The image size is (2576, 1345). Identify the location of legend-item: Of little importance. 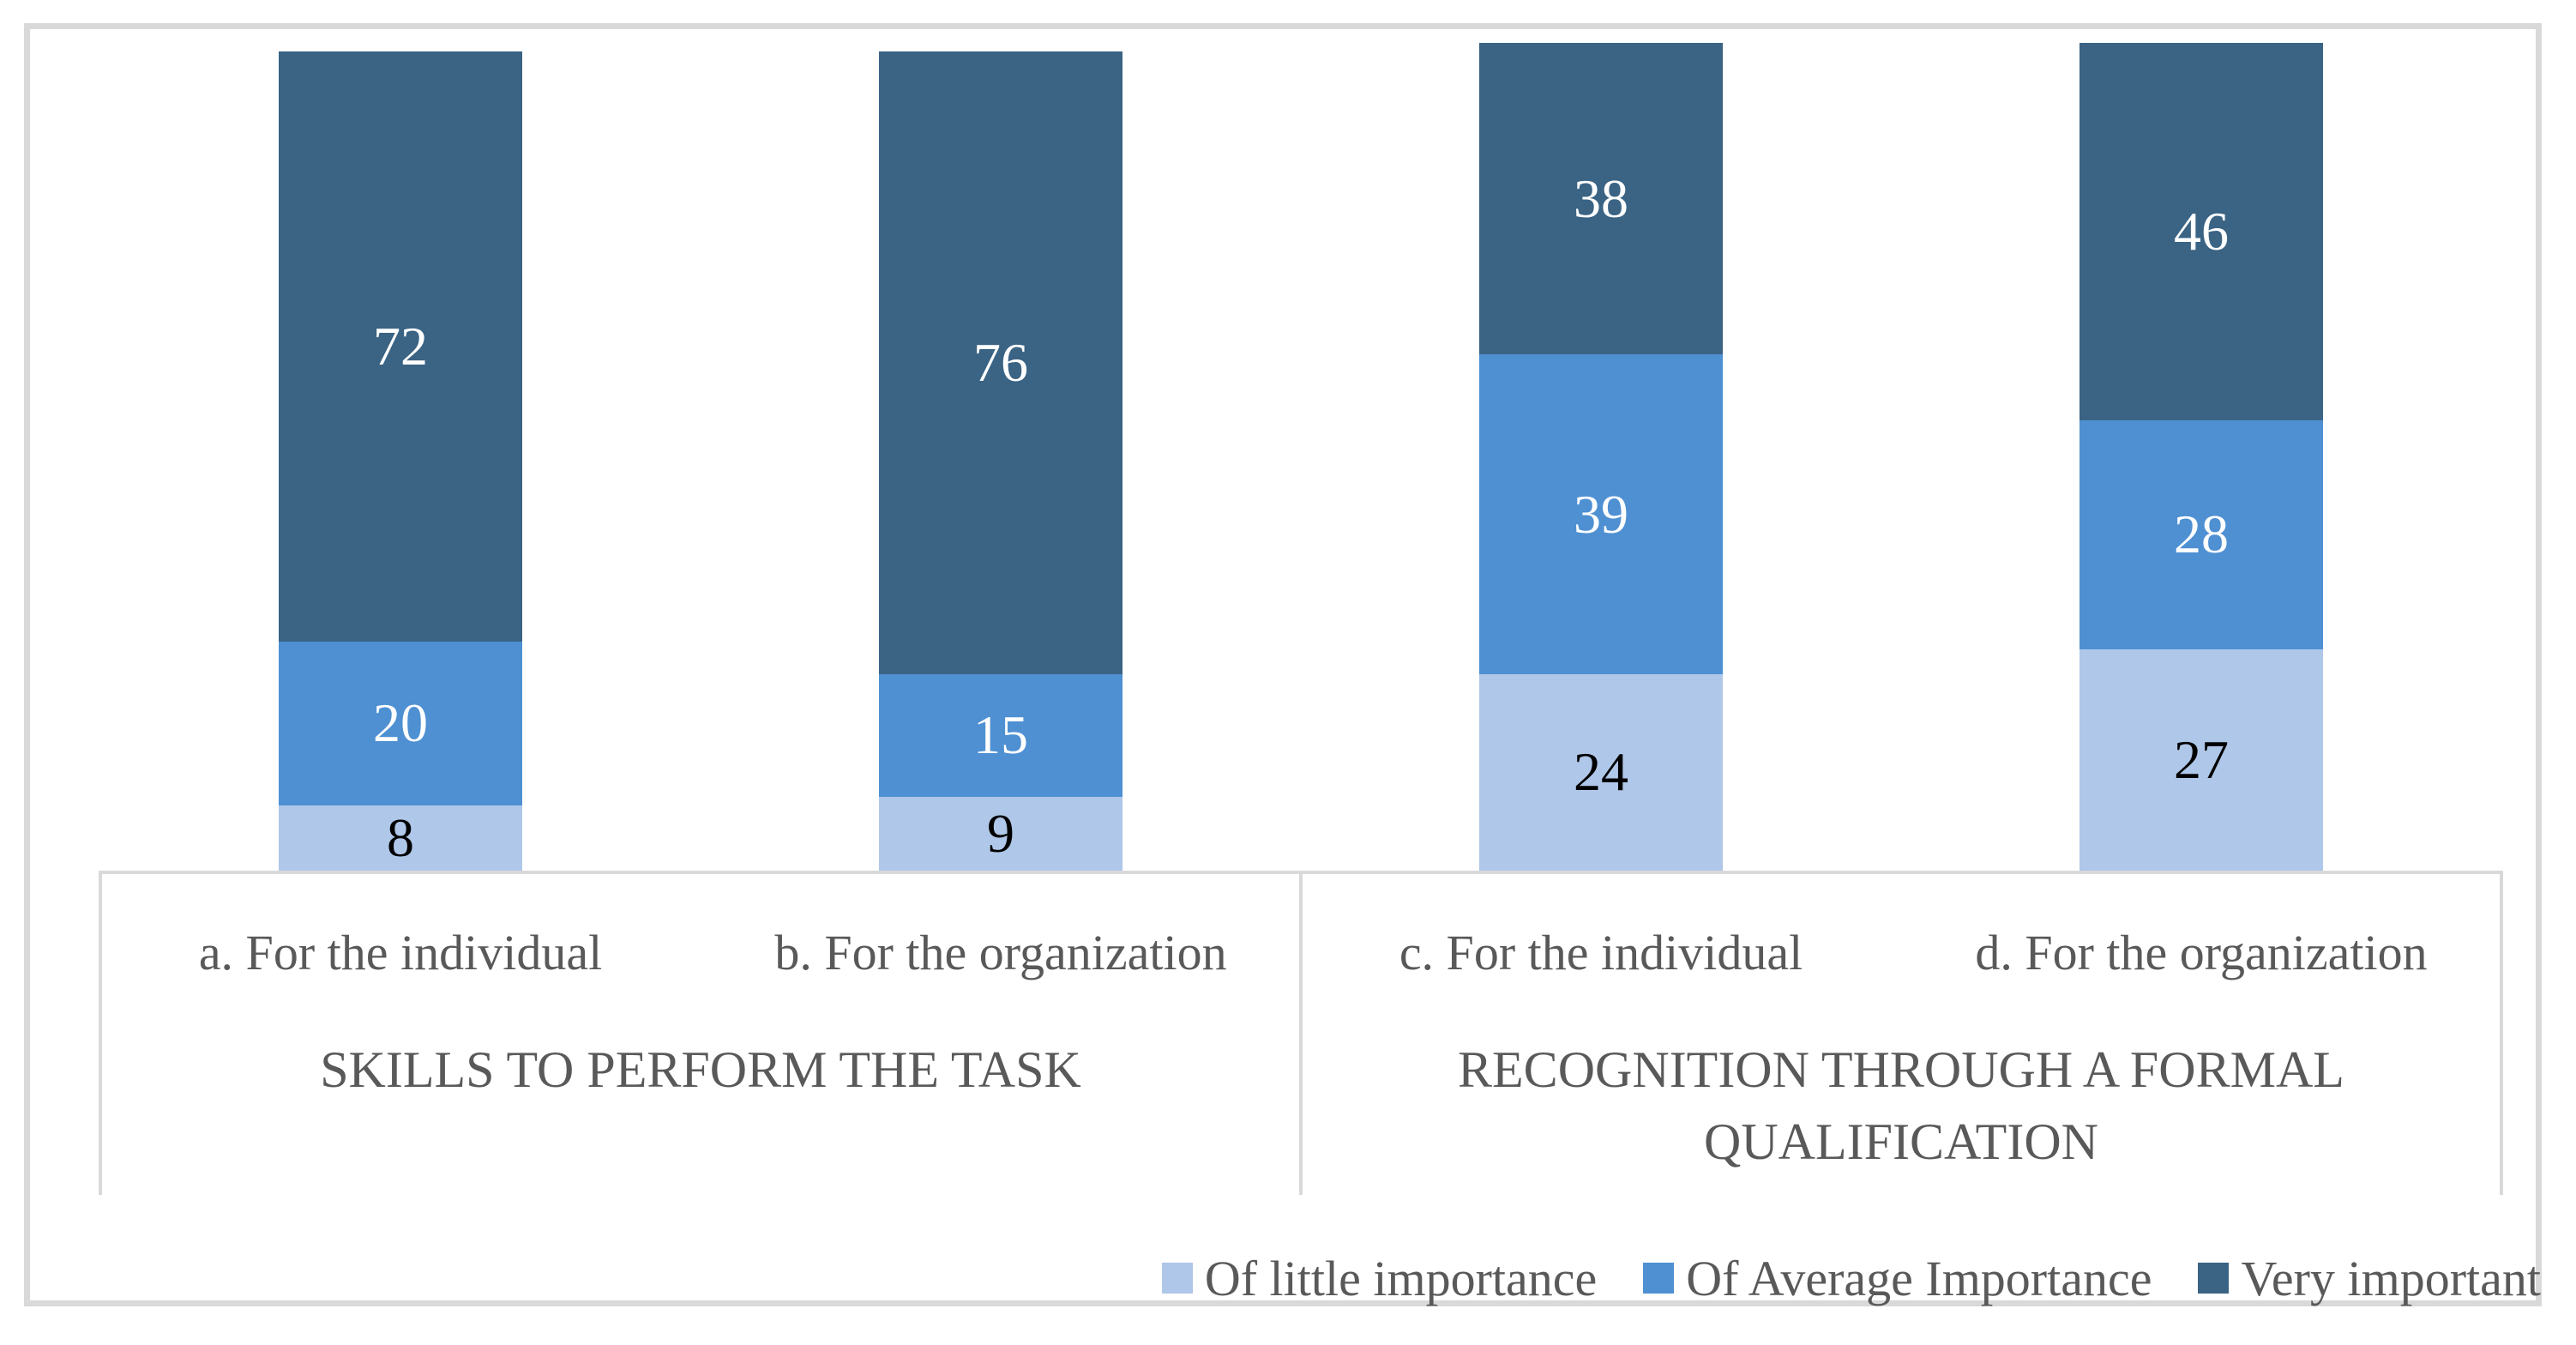
(1379, 1278).